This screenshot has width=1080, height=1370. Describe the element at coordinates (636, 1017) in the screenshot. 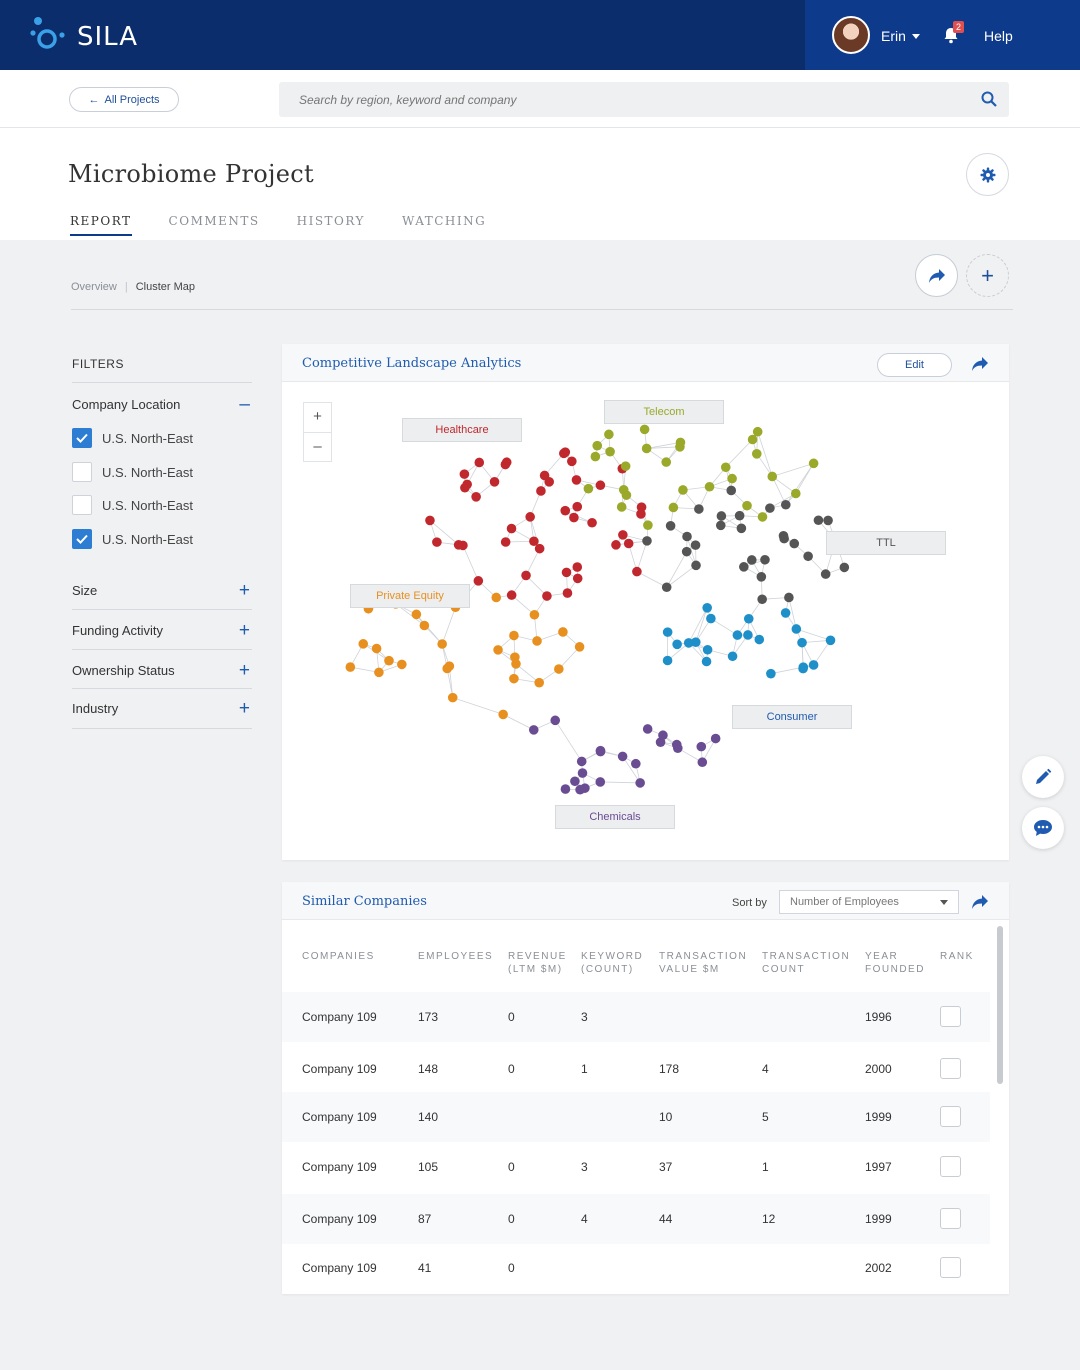

I see `table-row: Company 109 173 0 3 1996` at that location.